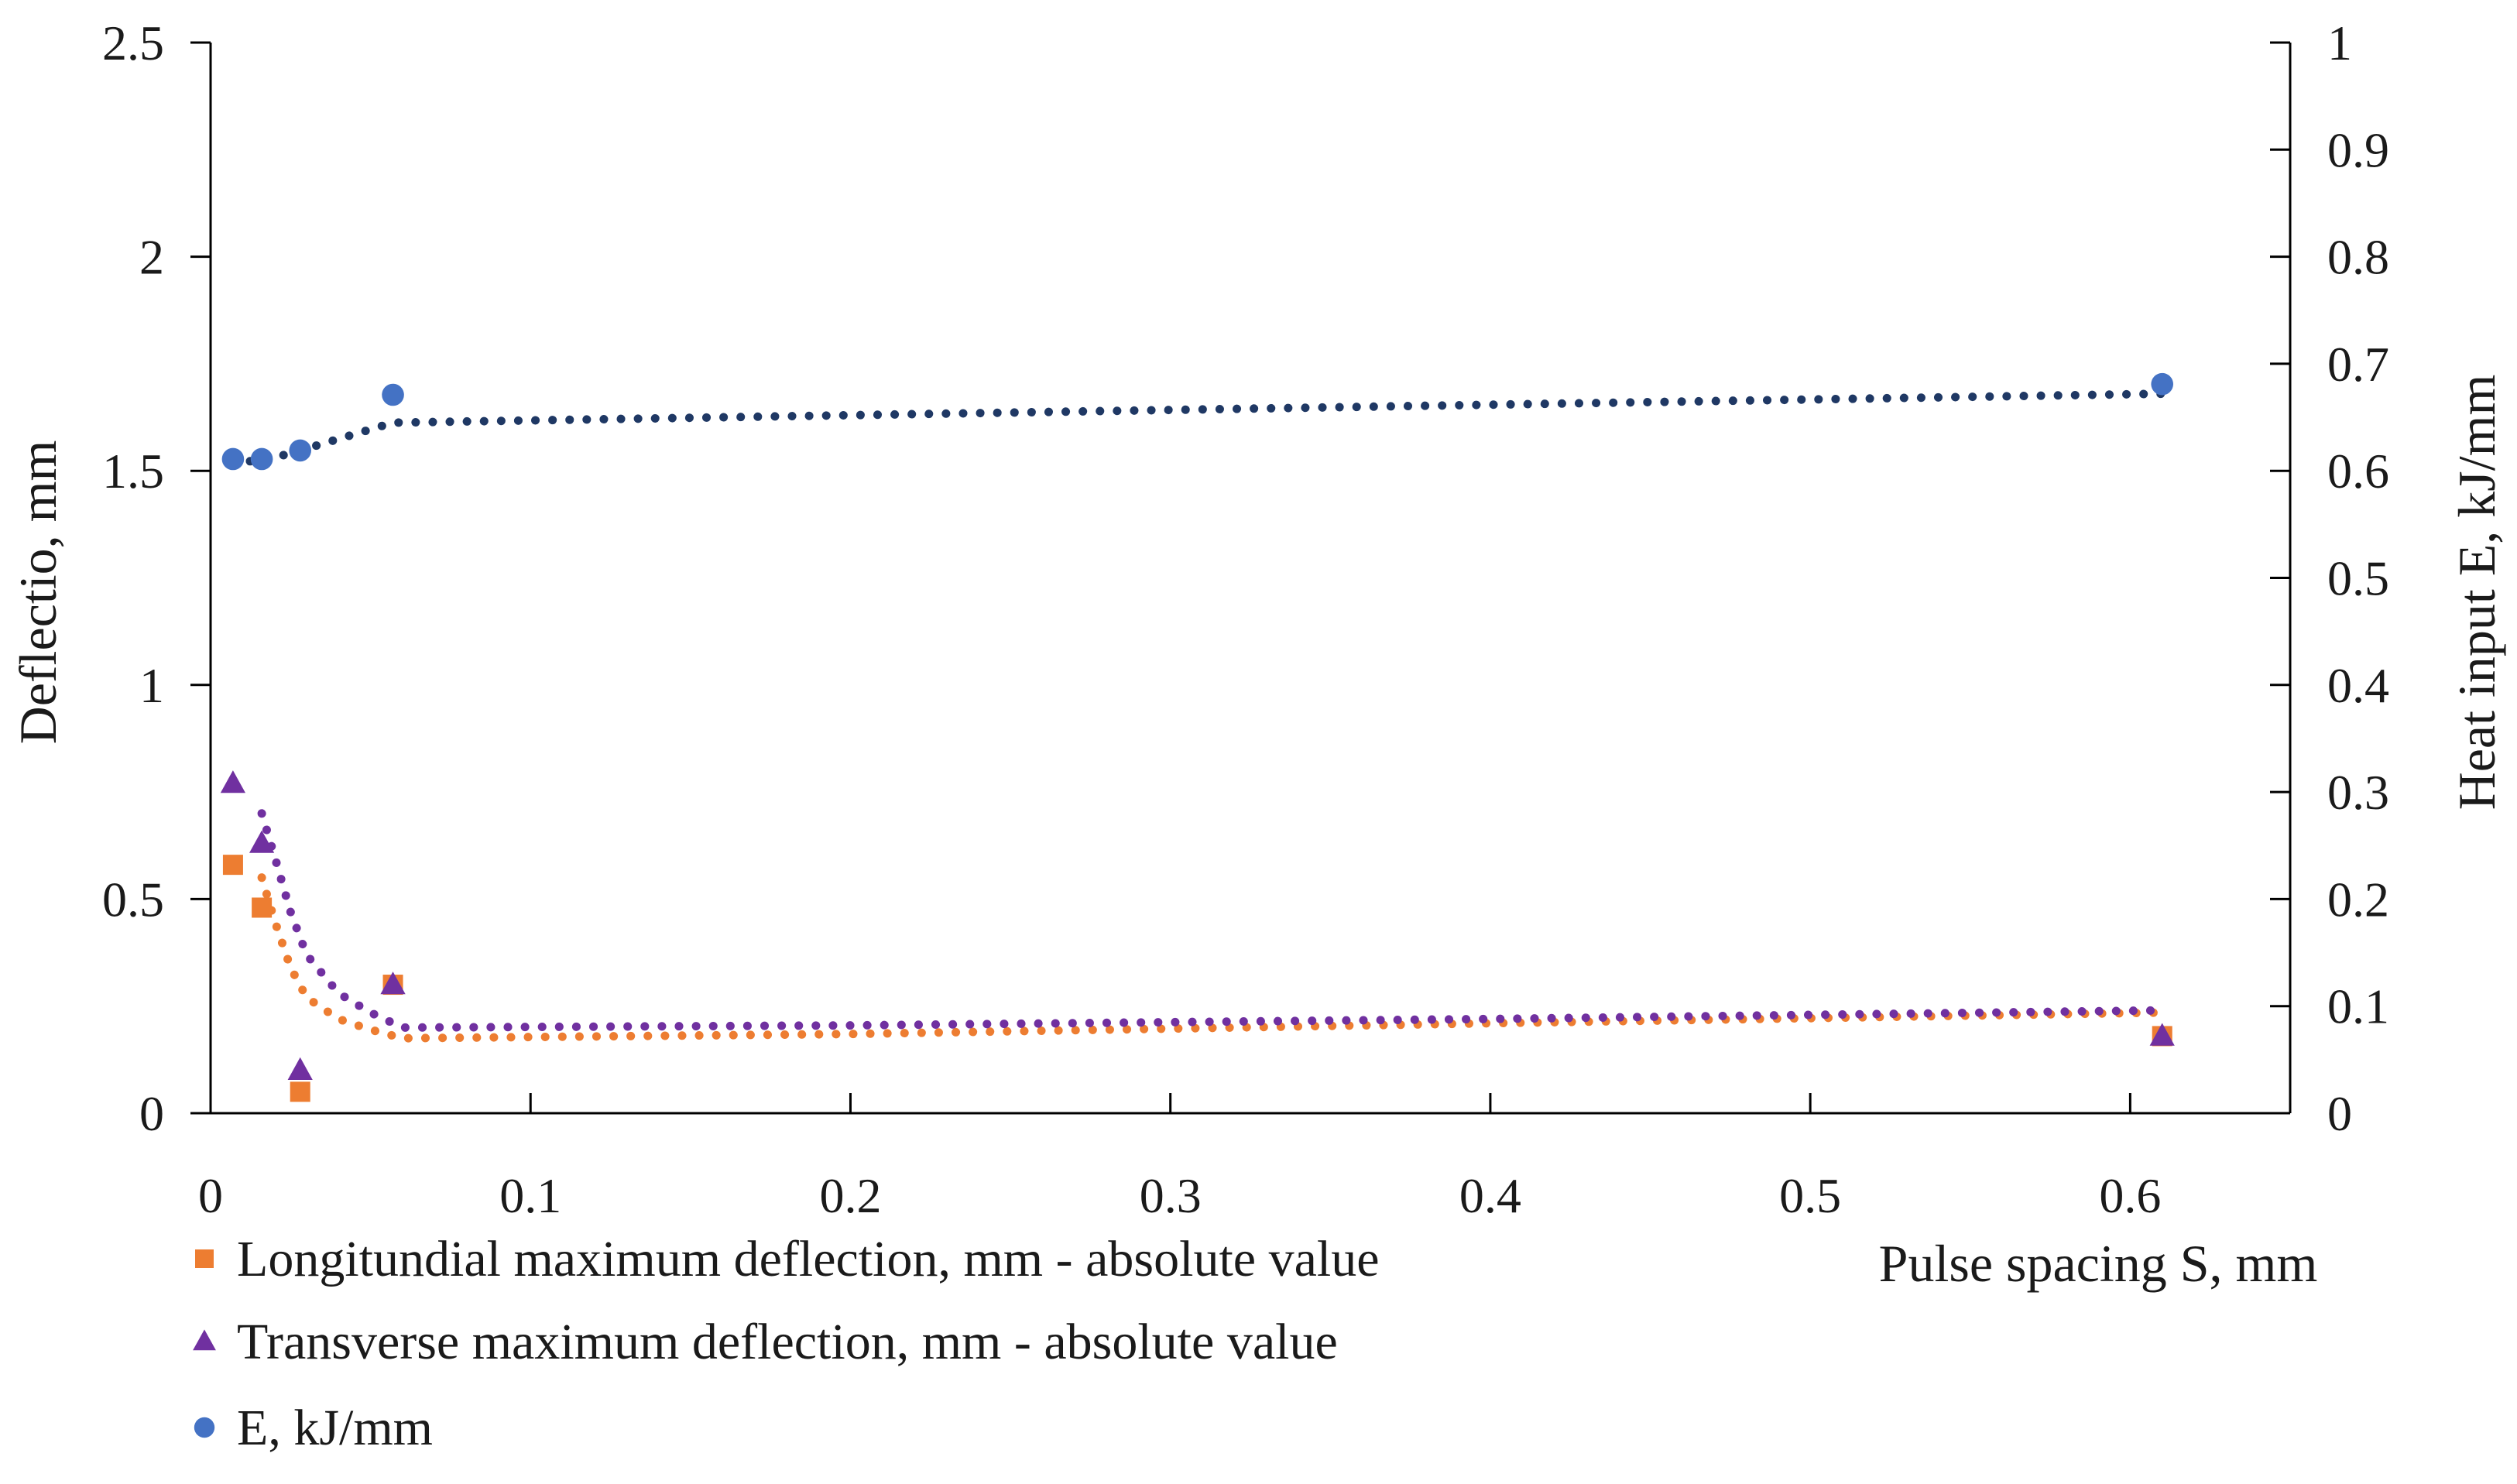  What do you see at coordinates (2358, 364) in the screenshot?
I see `y2-tick-label: 0.7` at bounding box center [2358, 364].